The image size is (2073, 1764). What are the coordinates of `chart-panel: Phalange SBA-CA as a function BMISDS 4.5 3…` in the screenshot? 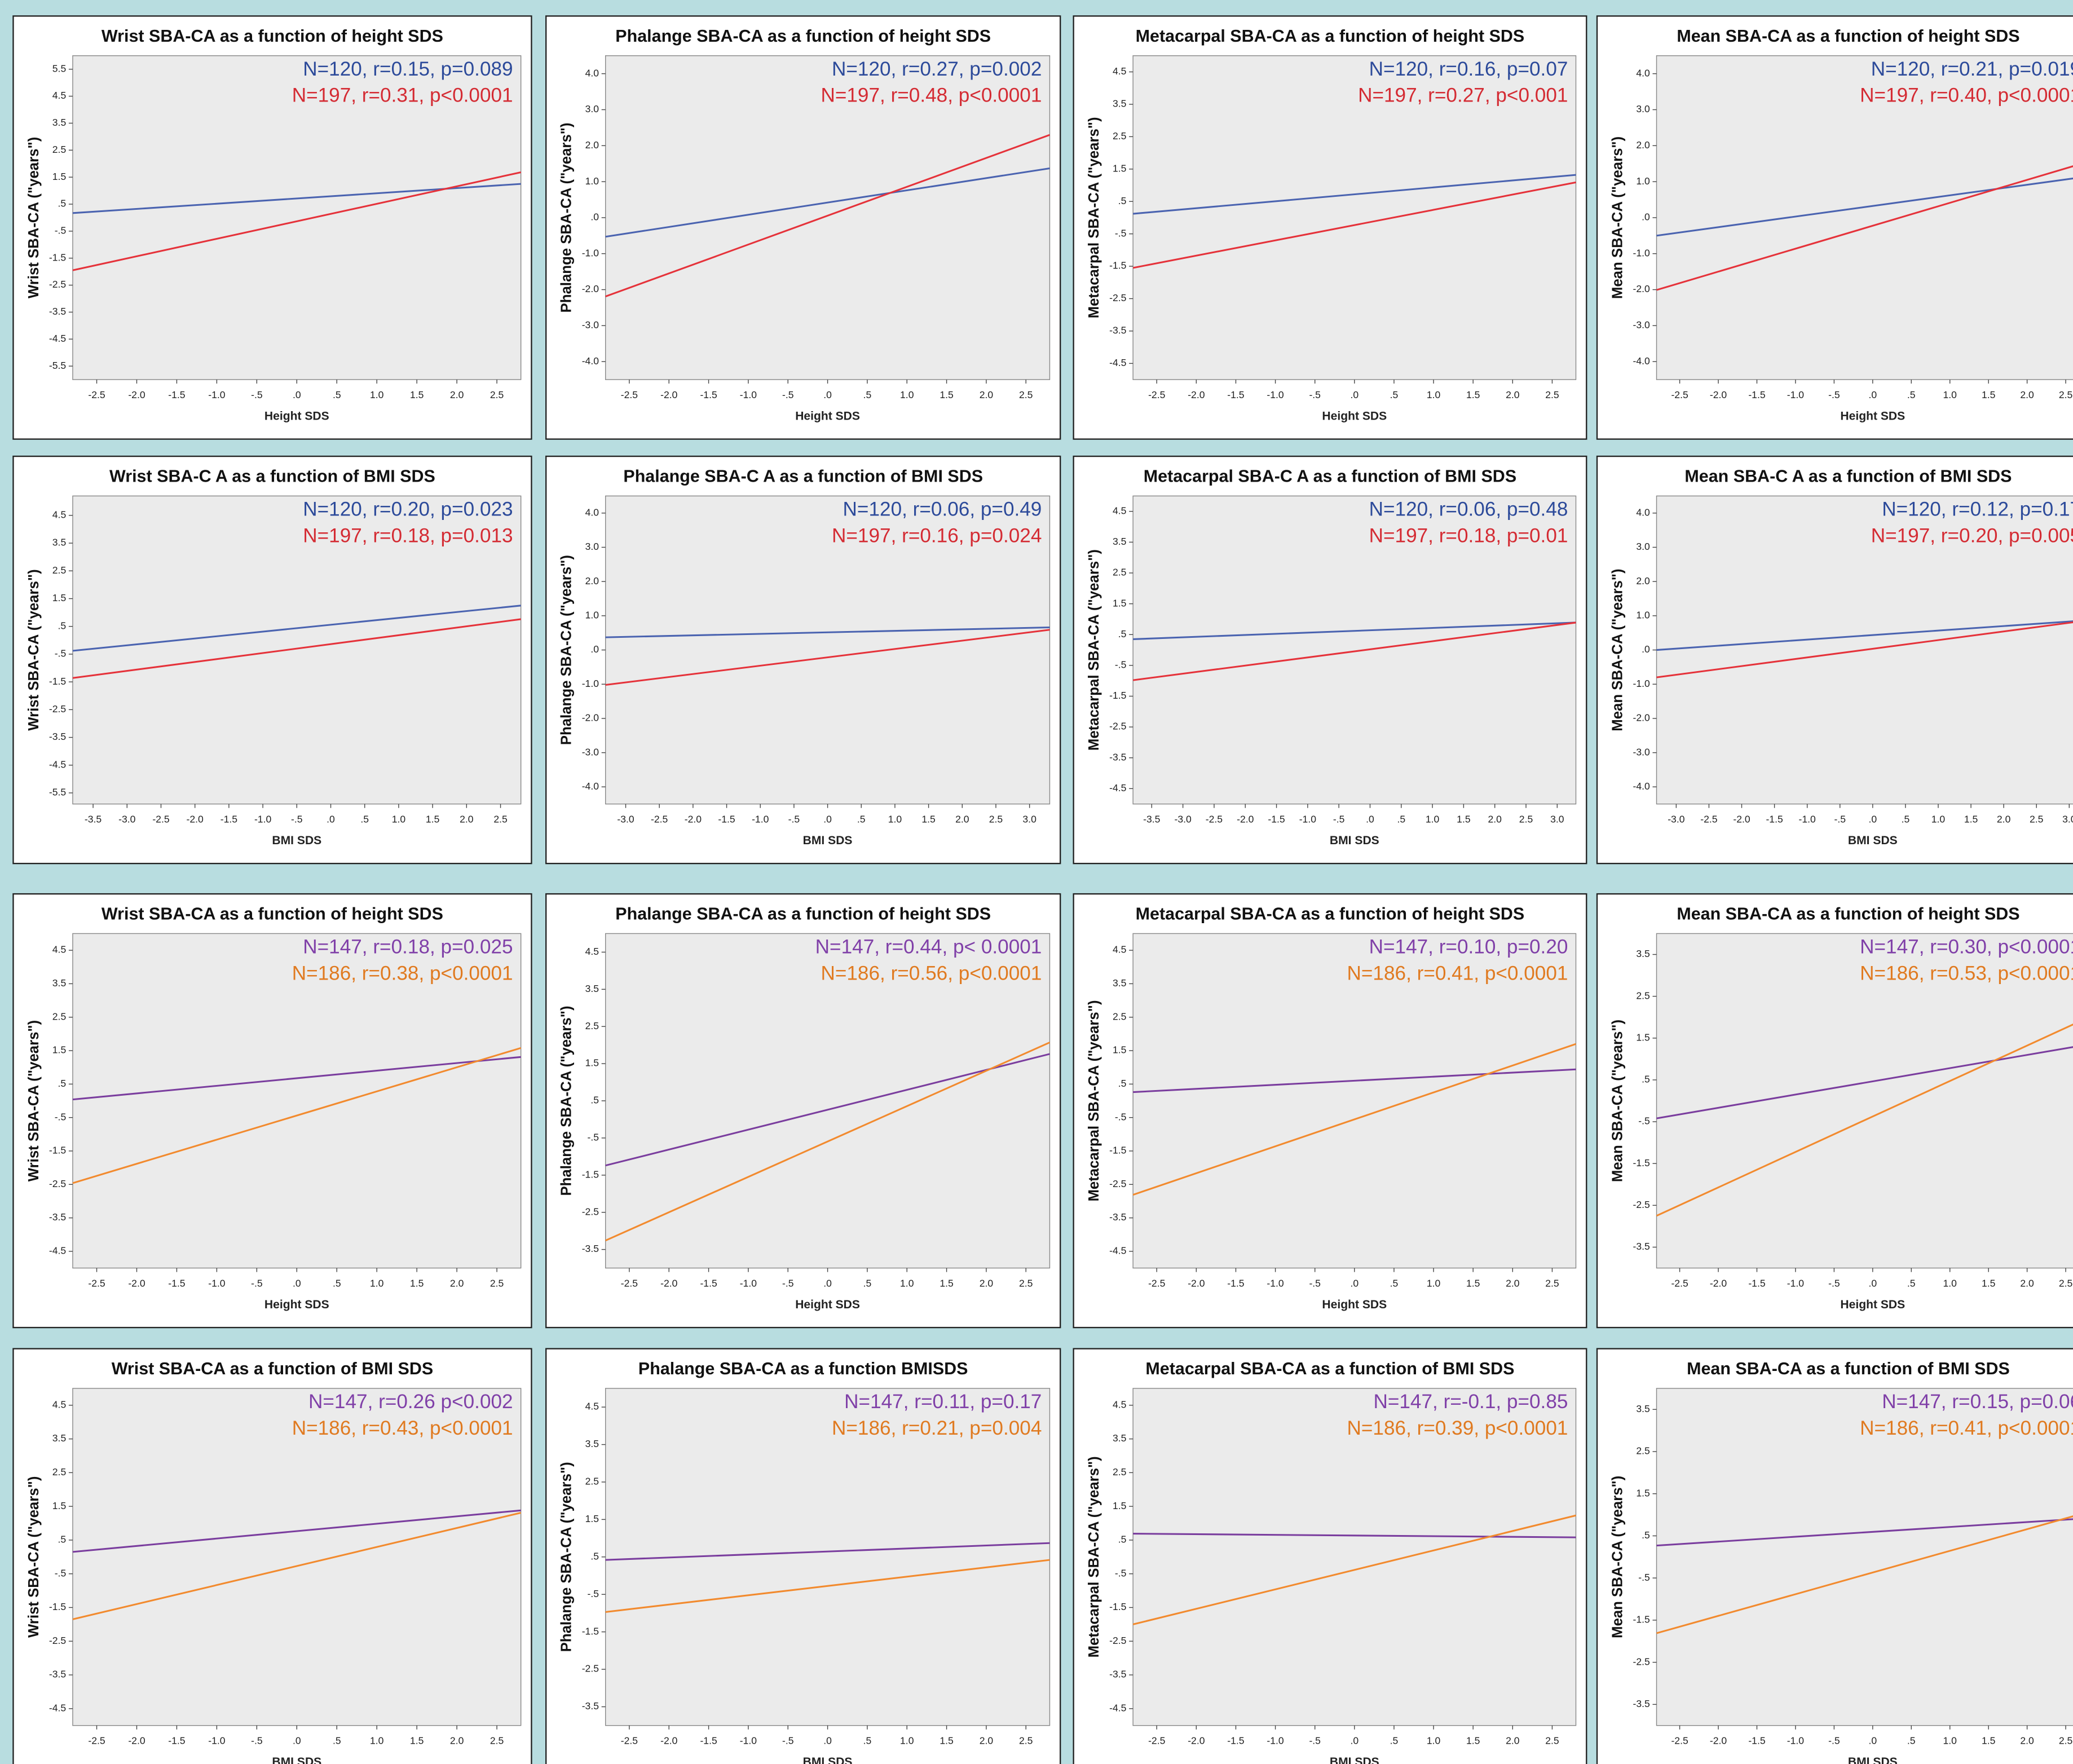 It's located at (803, 1556).